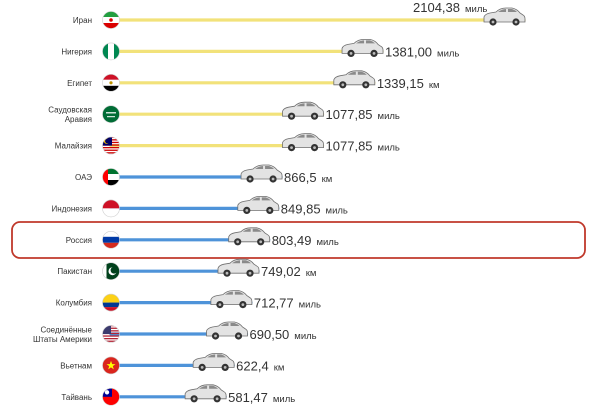  What do you see at coordinates (301, 208) in the screenshot?
I see `value-label-indonesia: 849,85` at bounding box center [301, 208].